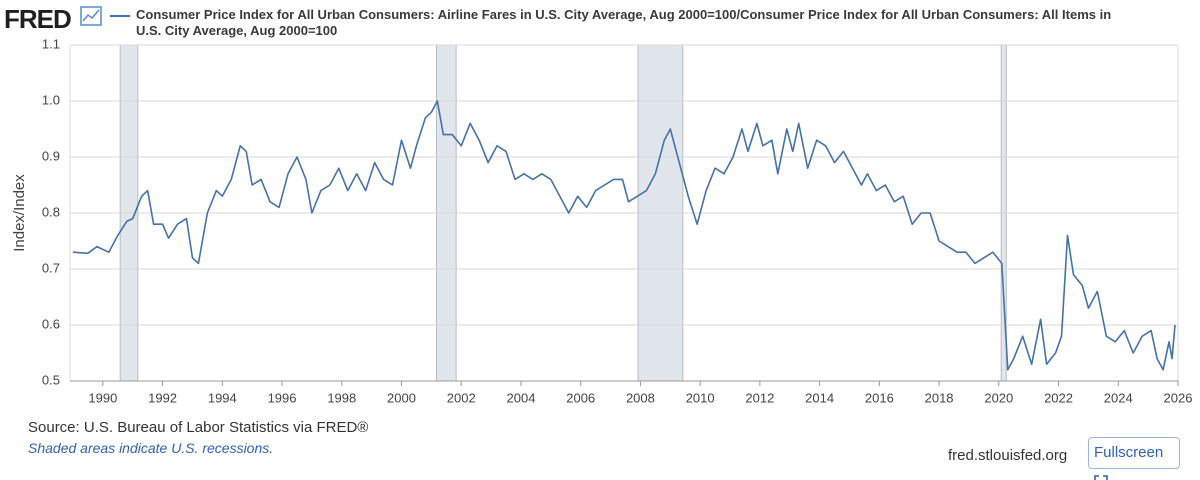 The image size is (1200, 480). I want to click on x-tick-label: 1996, so click(282, 397).